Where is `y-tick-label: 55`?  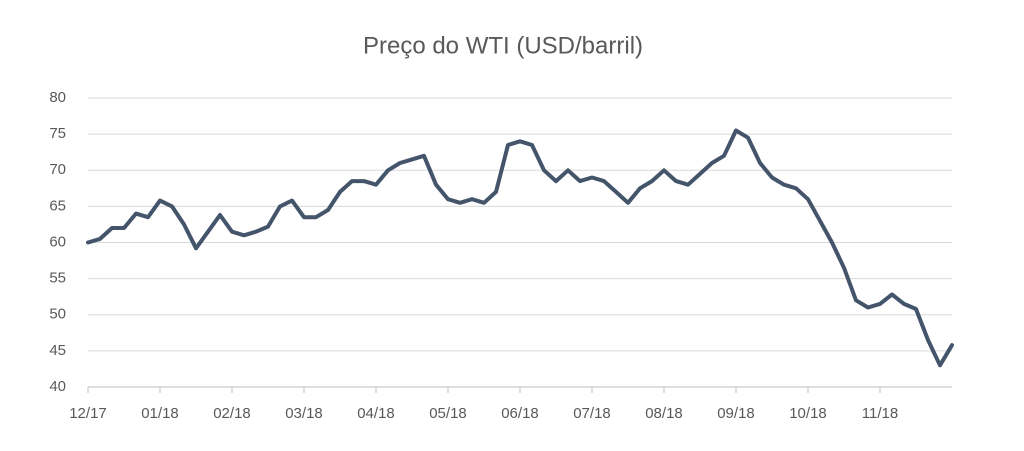 y-tick-label: 55 is located at coordinates (57, 278).